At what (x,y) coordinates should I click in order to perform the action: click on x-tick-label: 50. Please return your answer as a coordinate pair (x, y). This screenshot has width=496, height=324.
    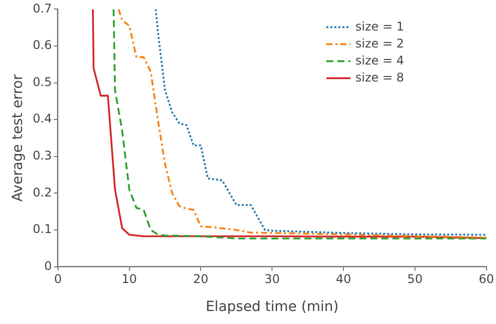
    Looking at the image, I should click on (415, 279).